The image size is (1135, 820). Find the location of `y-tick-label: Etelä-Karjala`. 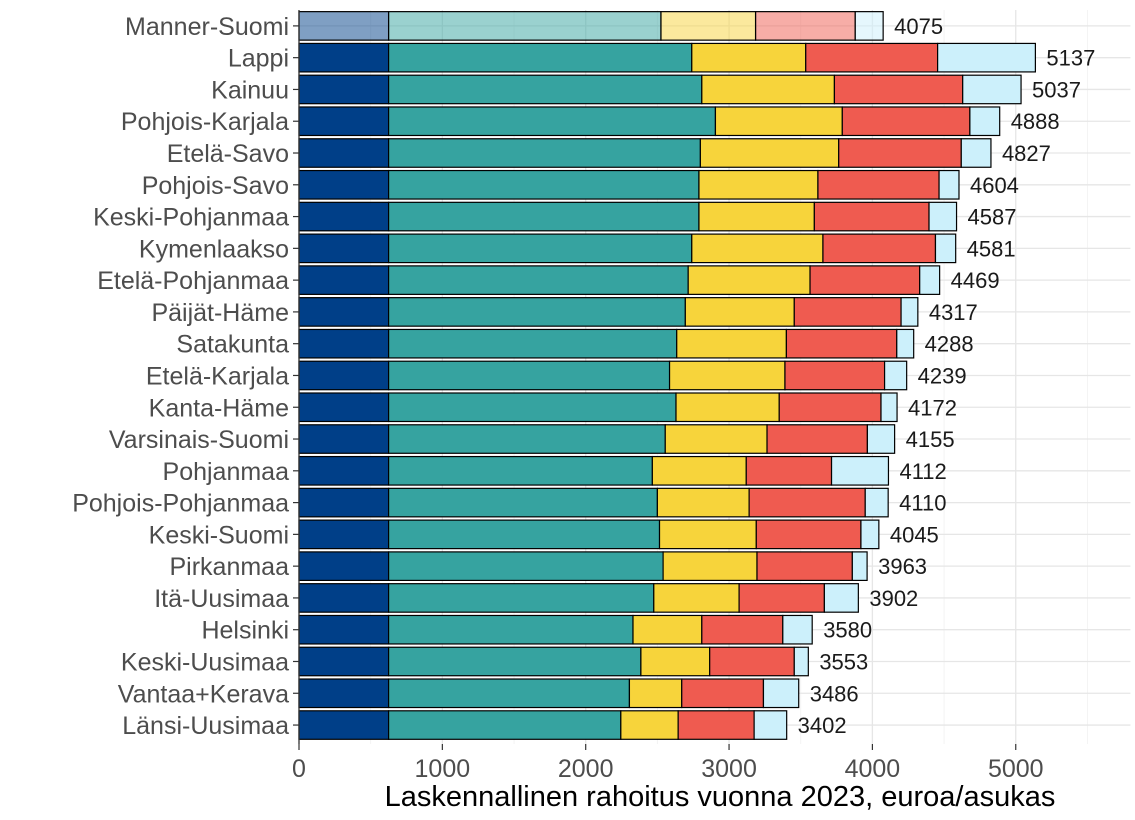

y-tick-label: Etelä-Karjala is located at coordinates (217, 376).